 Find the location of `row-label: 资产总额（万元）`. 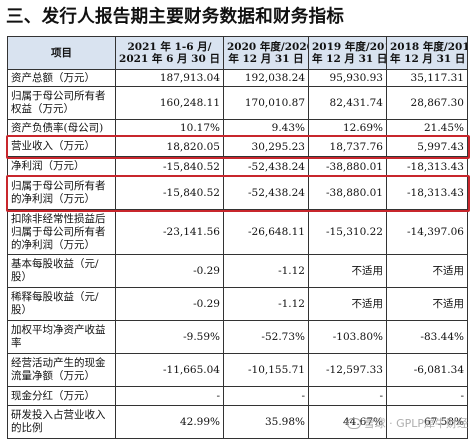

row-label: 资产总额（万元） is located at coordinates (61, 78).